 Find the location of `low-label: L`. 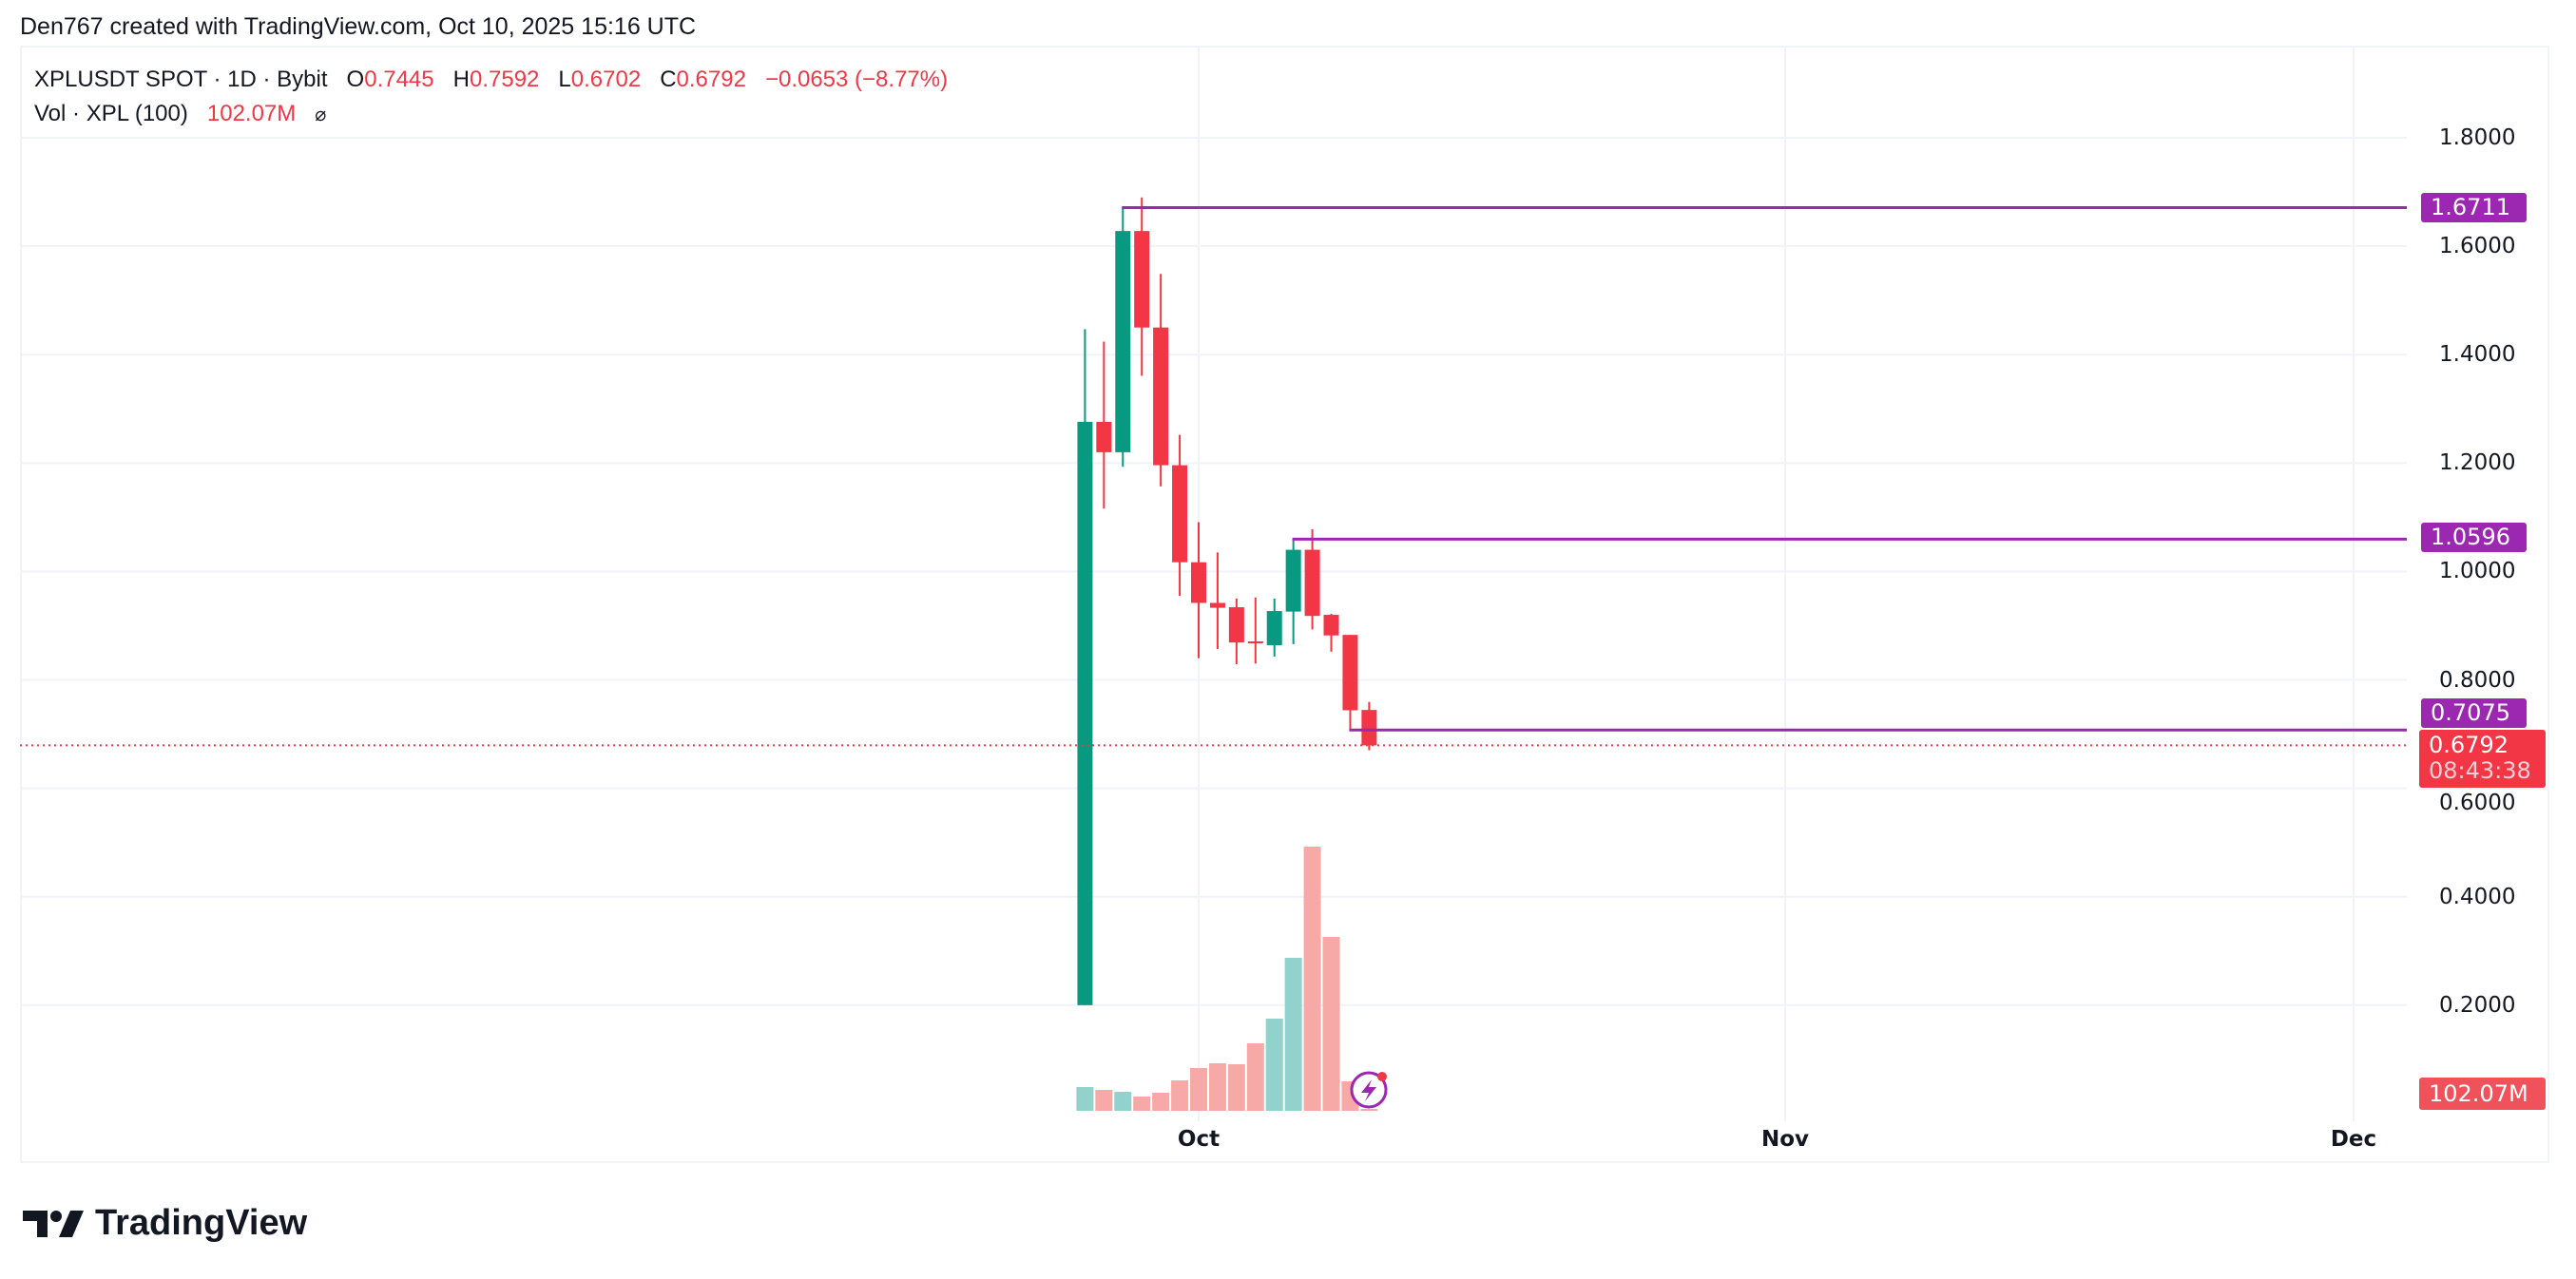

low-label: L is located at coordinates (565, 79).